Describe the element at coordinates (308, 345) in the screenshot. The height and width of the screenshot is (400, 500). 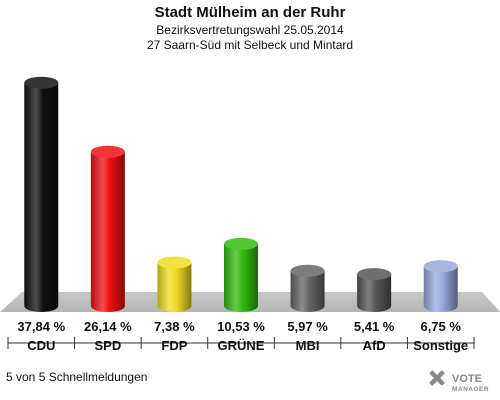
I see `category-label: MBI` at that location.